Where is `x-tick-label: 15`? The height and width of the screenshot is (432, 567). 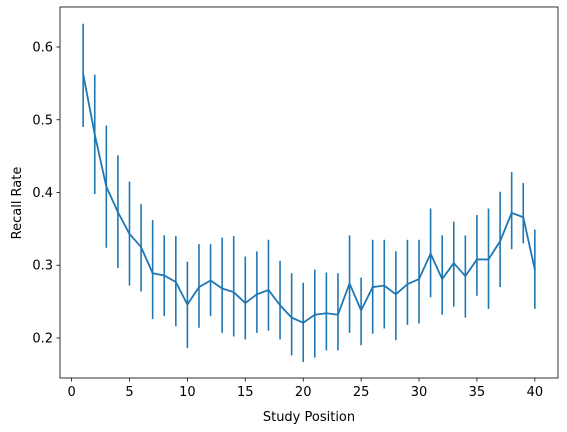
x-tick-label: 15 is located at coordinates (245, 392).